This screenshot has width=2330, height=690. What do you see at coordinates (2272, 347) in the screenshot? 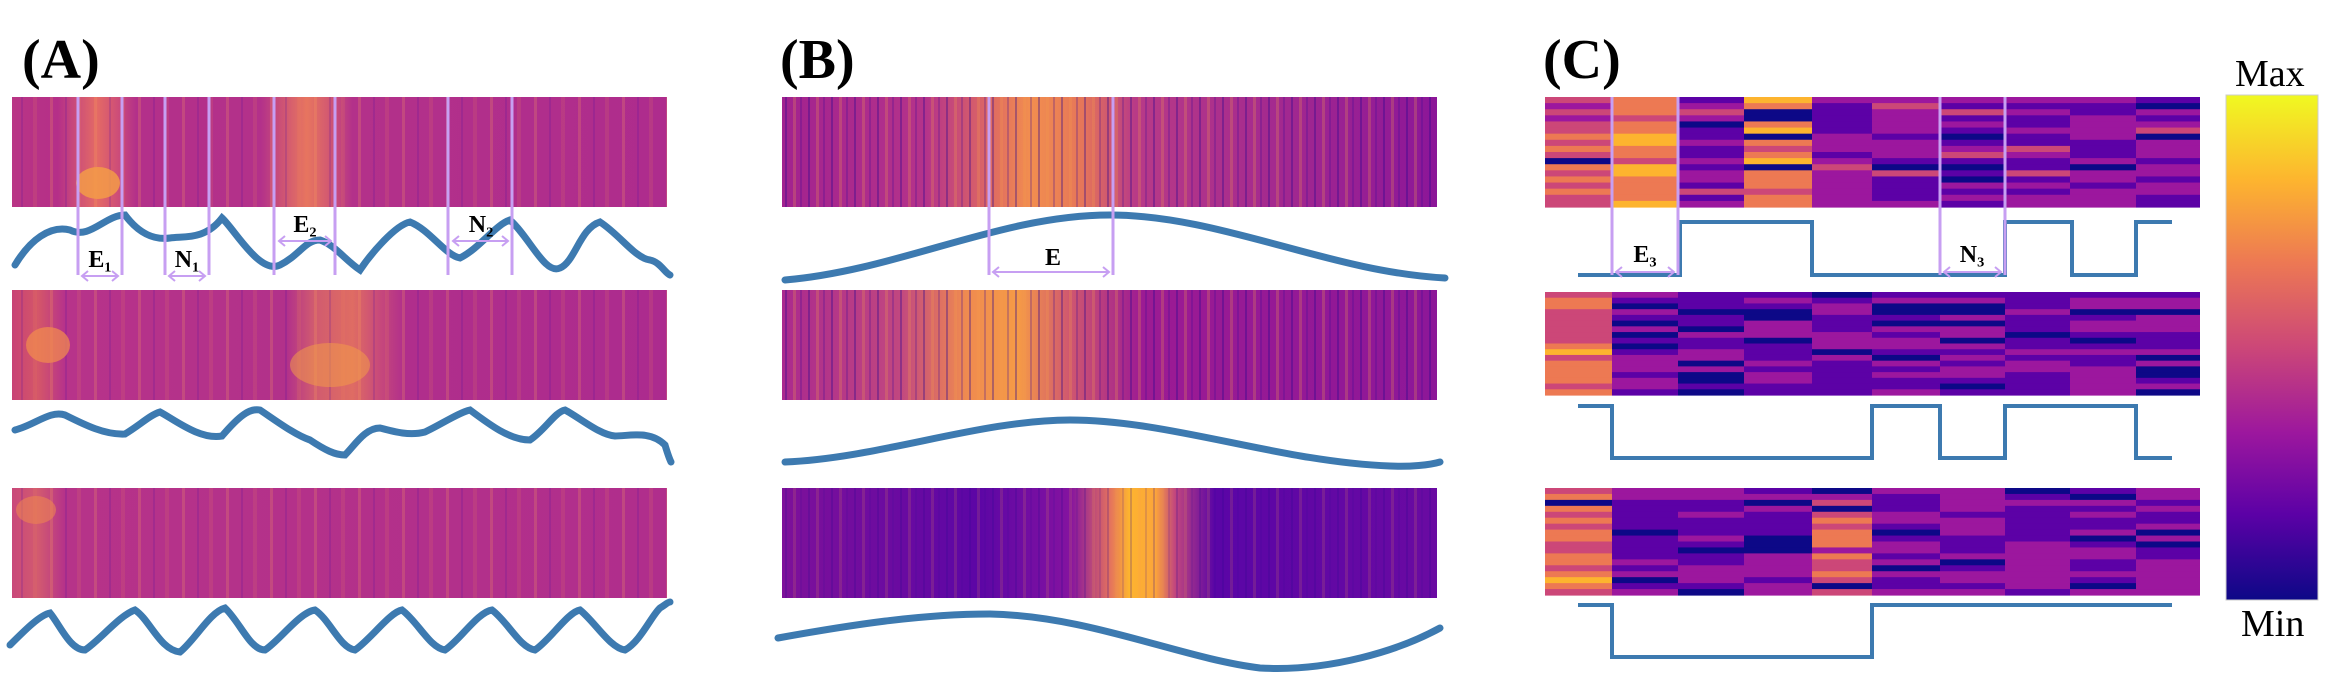
I see `colorbar` at bounding box center [2272, 347].